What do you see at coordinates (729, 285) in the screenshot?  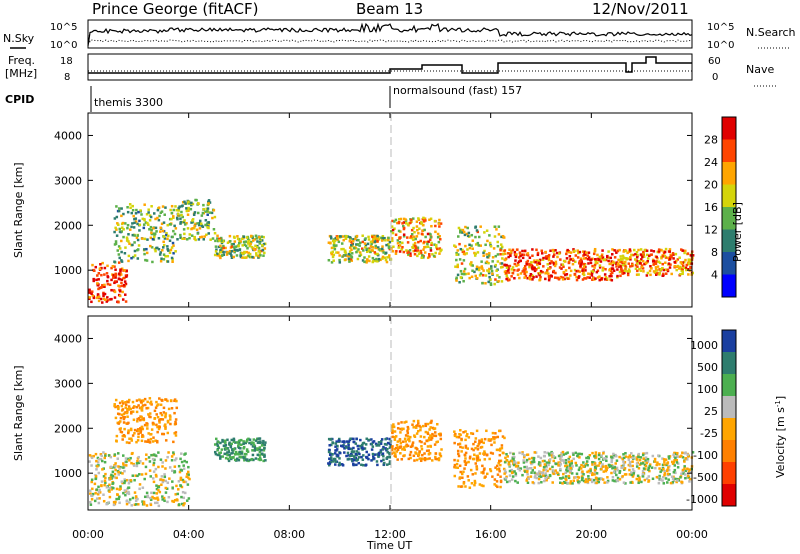 I see `power-colorbar-swatch` at bounding box center [729, 285].